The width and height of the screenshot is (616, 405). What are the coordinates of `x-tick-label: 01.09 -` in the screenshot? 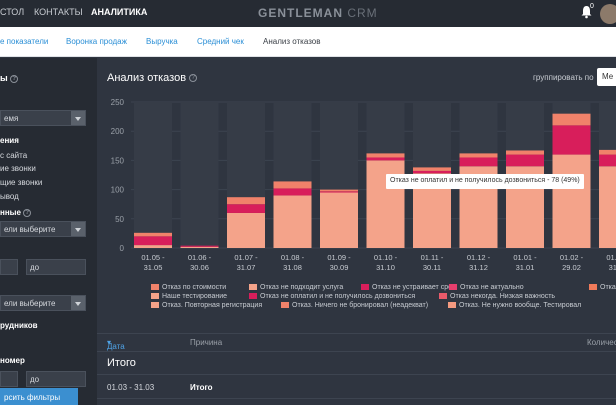 It's located at (339, 257).